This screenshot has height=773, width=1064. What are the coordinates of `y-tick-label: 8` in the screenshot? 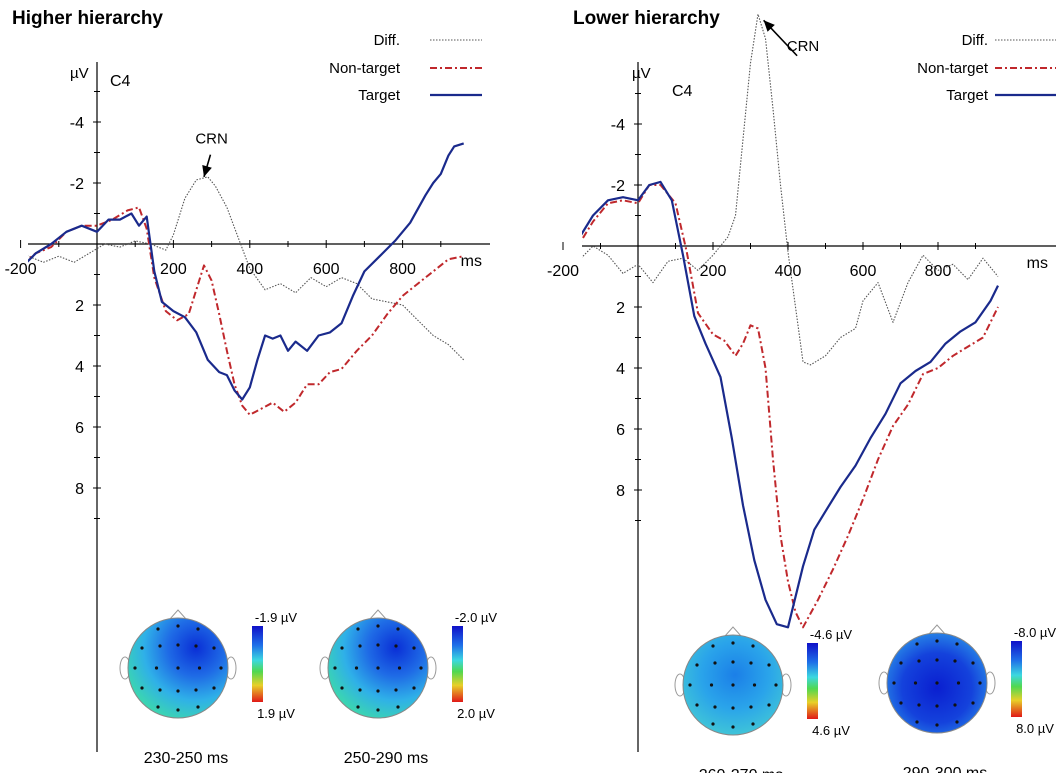 It's located at (620, 491).